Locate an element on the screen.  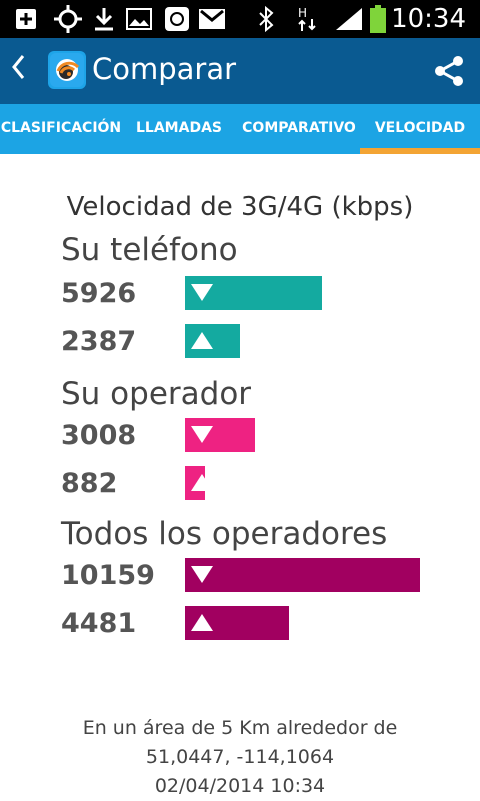
speed-heading: Velocidad de 3G/4G (kbps) is located at coordinates (240, 207).